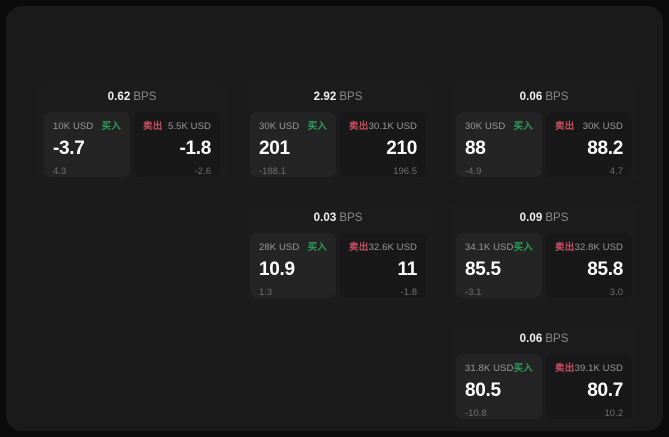 The image size is (669, 437). What do you see at coordinates (177, 144) in the screenshot?
I see `sell-panel: 卖出 5.5K USD -1.8 -2.6` at bounding box center [177, 144].